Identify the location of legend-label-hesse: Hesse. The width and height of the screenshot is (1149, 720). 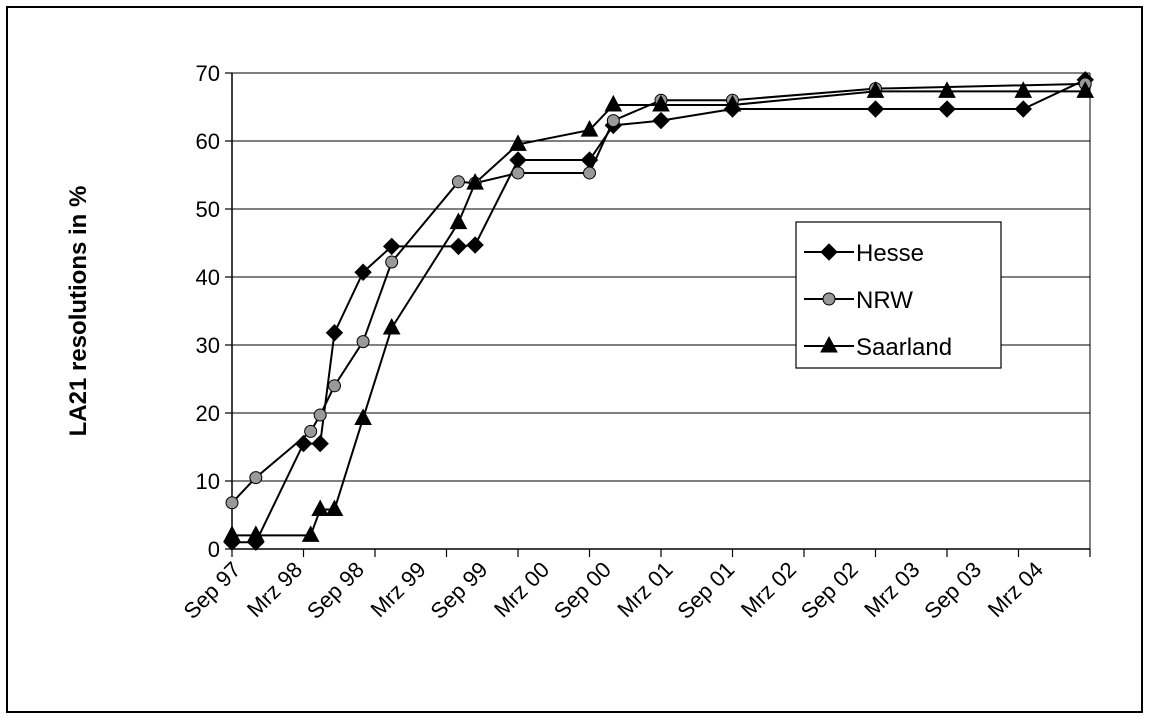
(890, 253).